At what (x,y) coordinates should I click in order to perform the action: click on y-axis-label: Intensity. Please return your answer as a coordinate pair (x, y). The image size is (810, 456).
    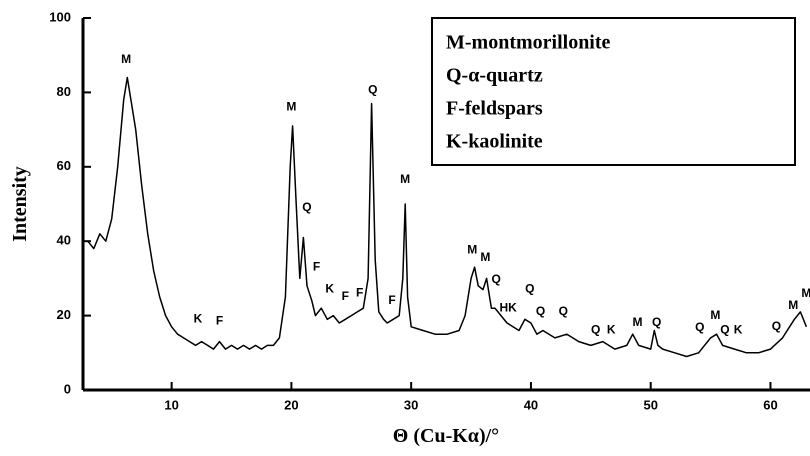
    Looking at the image, I should click on (20, 204).